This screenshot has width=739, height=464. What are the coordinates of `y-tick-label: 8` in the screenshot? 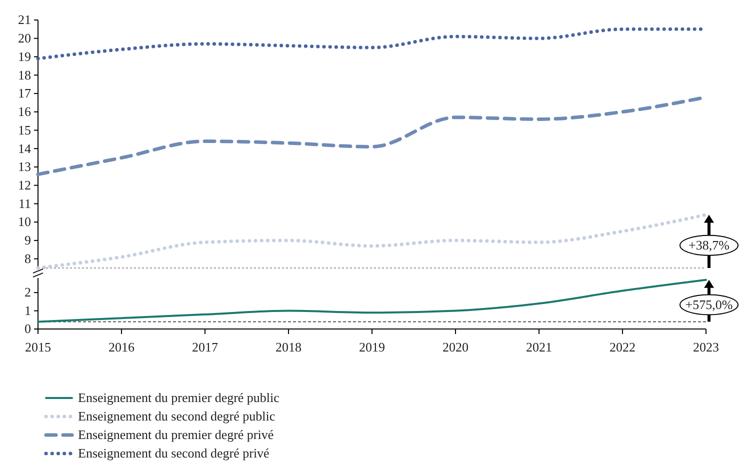 It's located at (27, 258).